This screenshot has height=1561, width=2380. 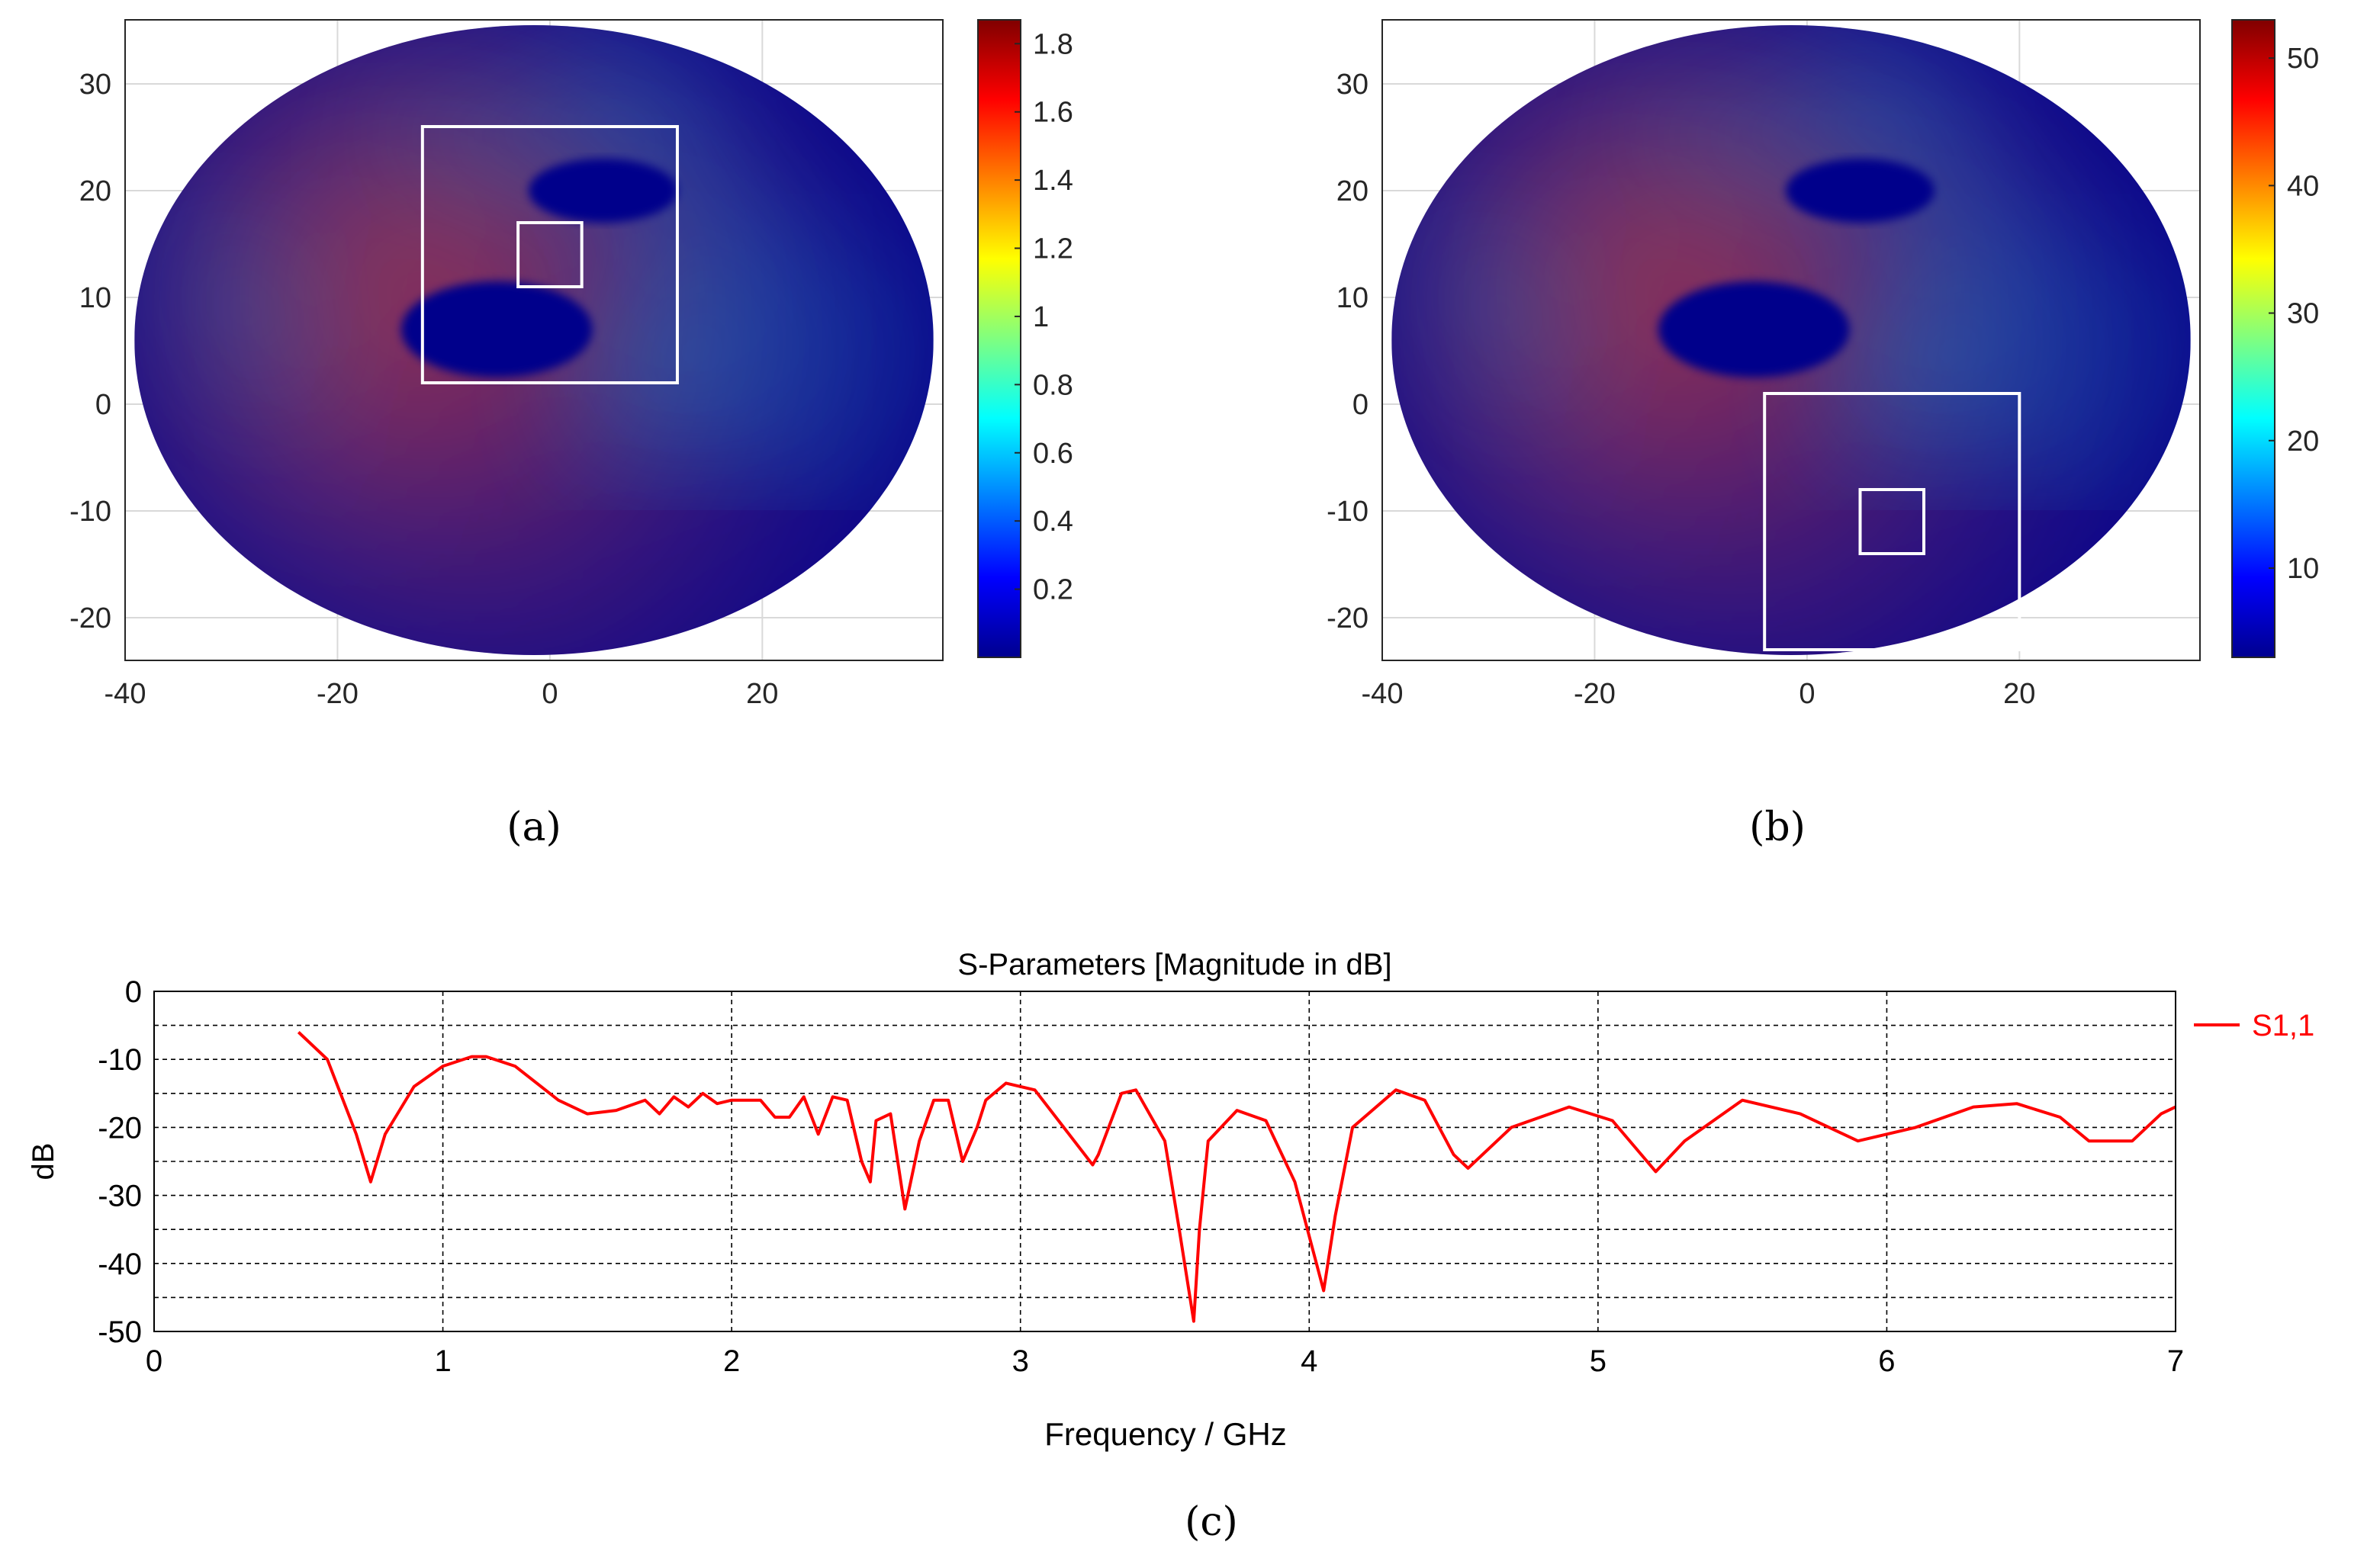 I want to click on chart-c-xlabel: Frequency / GHz, so click(x=1165, y=1434).